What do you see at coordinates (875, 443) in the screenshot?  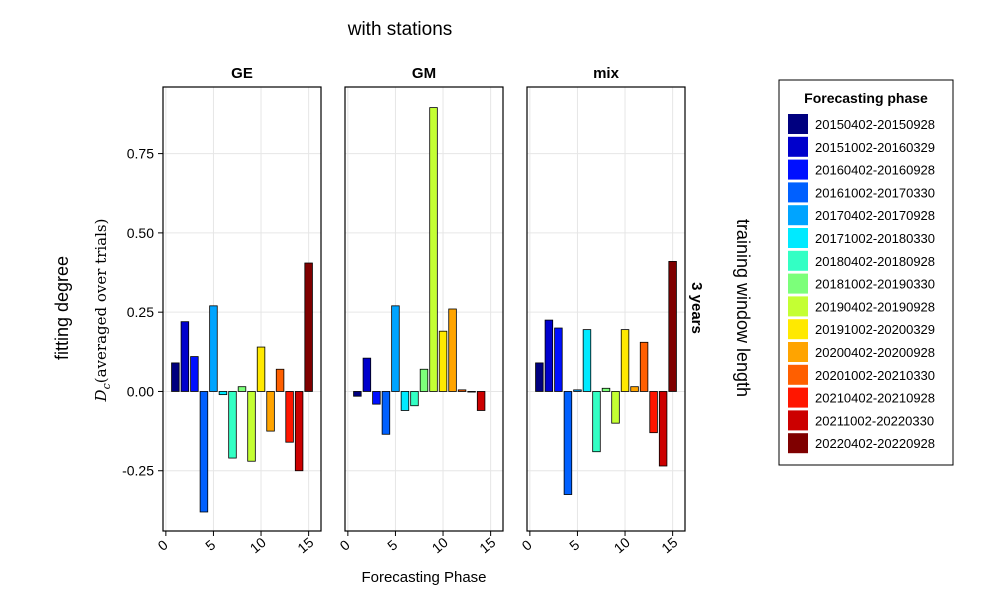 I see `legend-entry-label: 20220402-20220928` at bounding box center [875, 443].